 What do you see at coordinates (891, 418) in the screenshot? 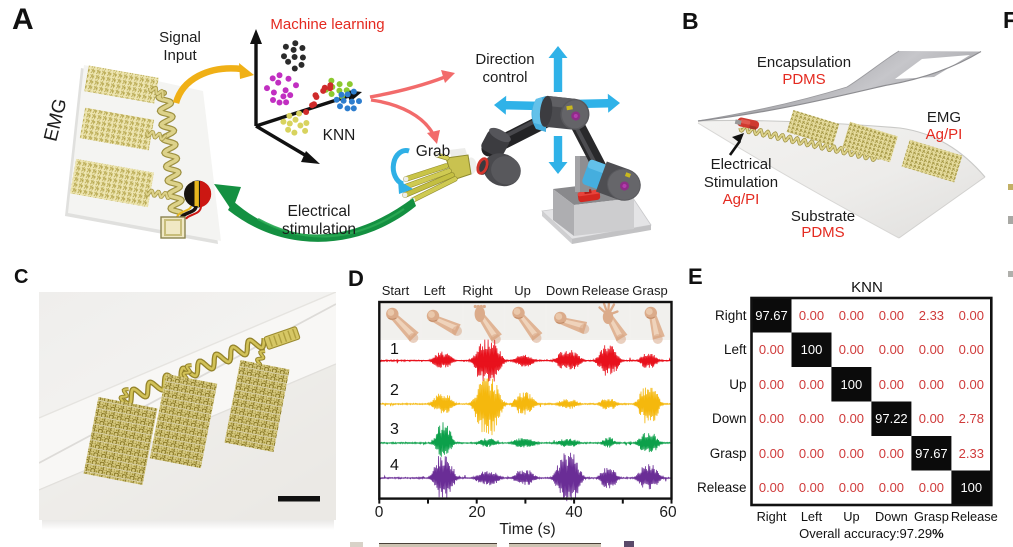
I see `svg-text: 97.22` at bounding box center [891, 418].